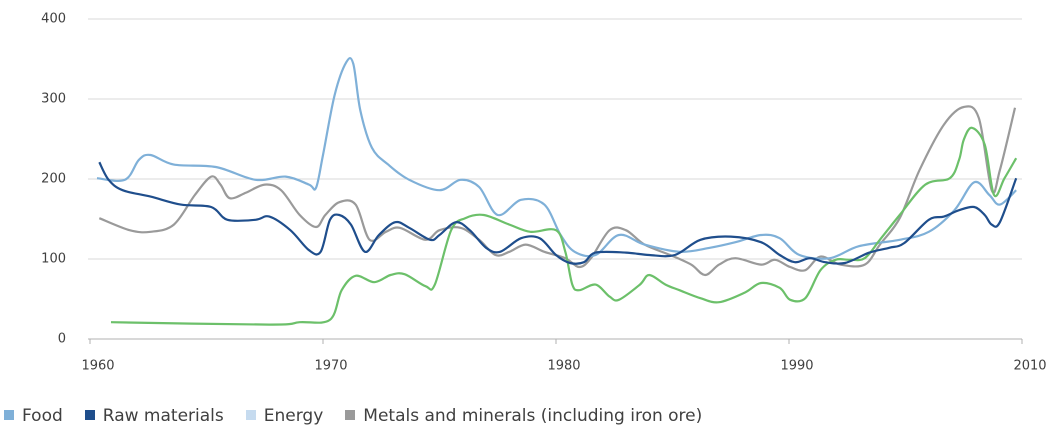 The height and width of the screenshot is (431, 1062). What do you see at coordinates (293, 416) in the screenshot?
I see `legend-label: Energy` at bounding box center [293, 416].